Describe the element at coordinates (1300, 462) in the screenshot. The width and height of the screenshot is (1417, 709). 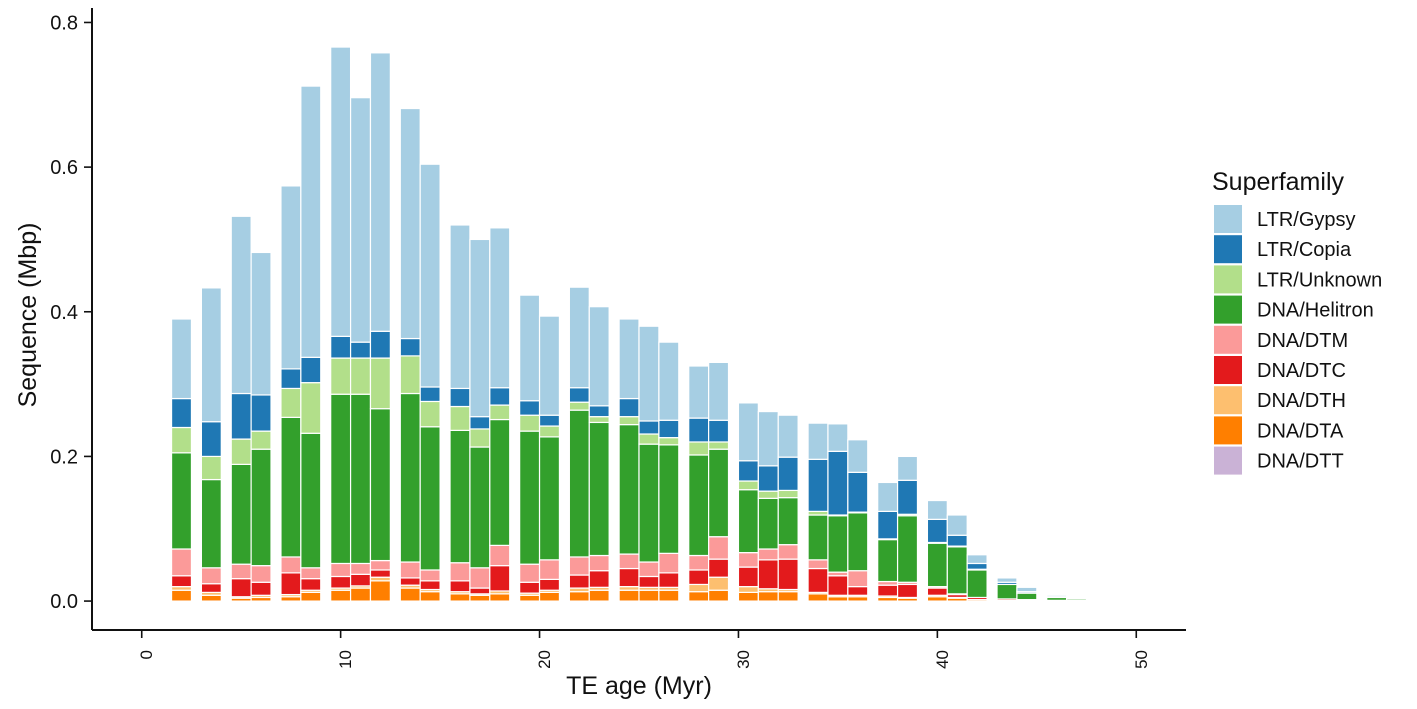
I see `legend-label: DNA/DTT` at that location.